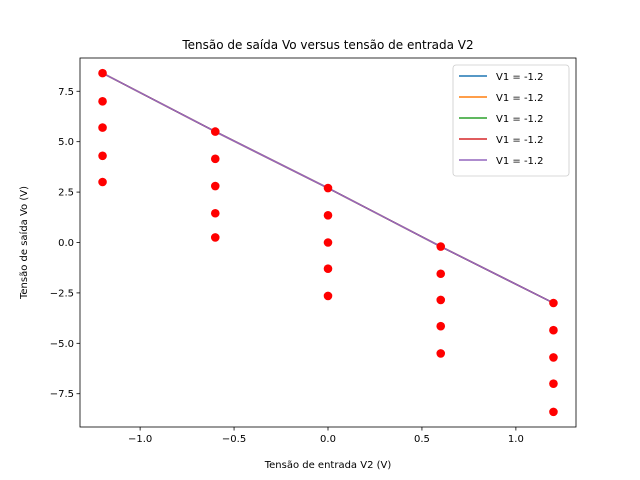  What do you see at coordinates (519, 140) in the screenshot?
I see `legend-label-4: V1 = -1.2` at bounding box center [519, 140].